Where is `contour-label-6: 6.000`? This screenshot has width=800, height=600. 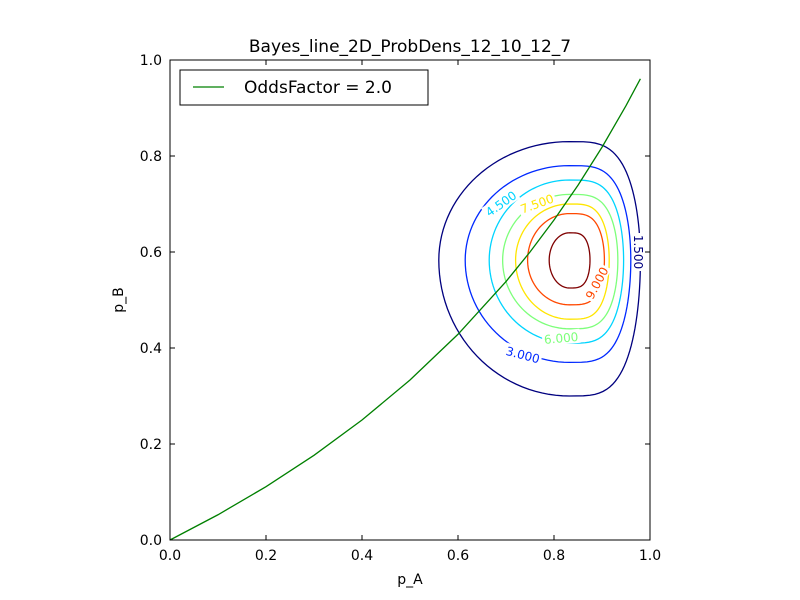
contour-label-6: 6.000 is located at coordinates (560, 338).